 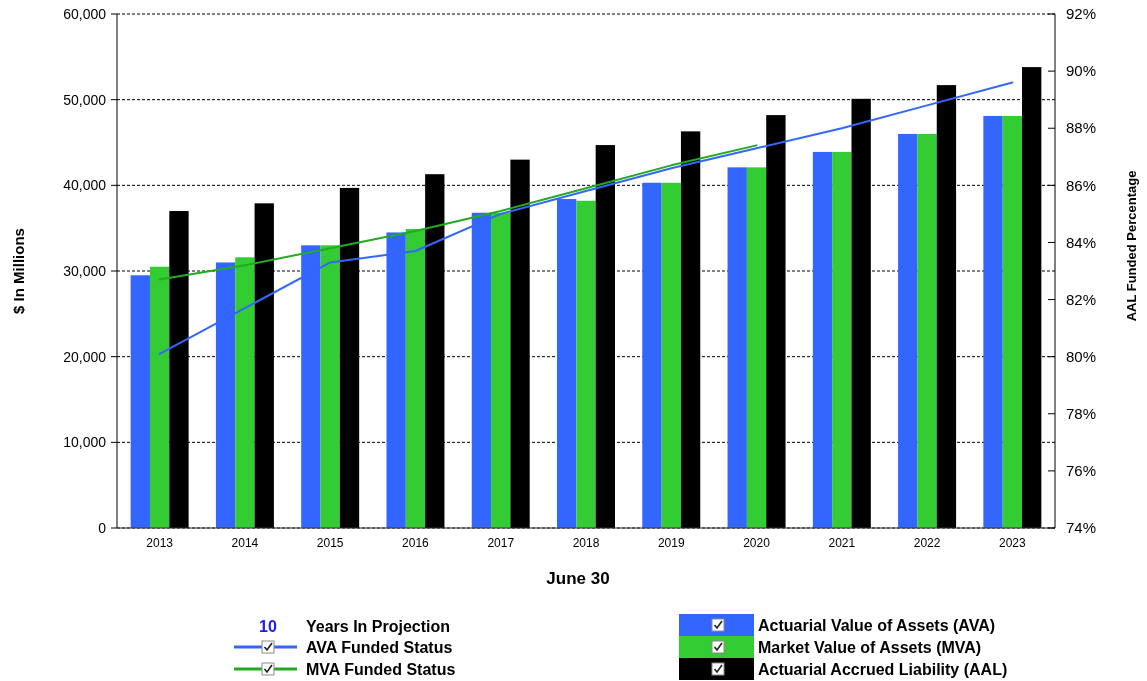 What do you see at coordinates (85, 356) in the screenshot?
I see `y-tick-label: 20,000` at bounding box center [85, 356].